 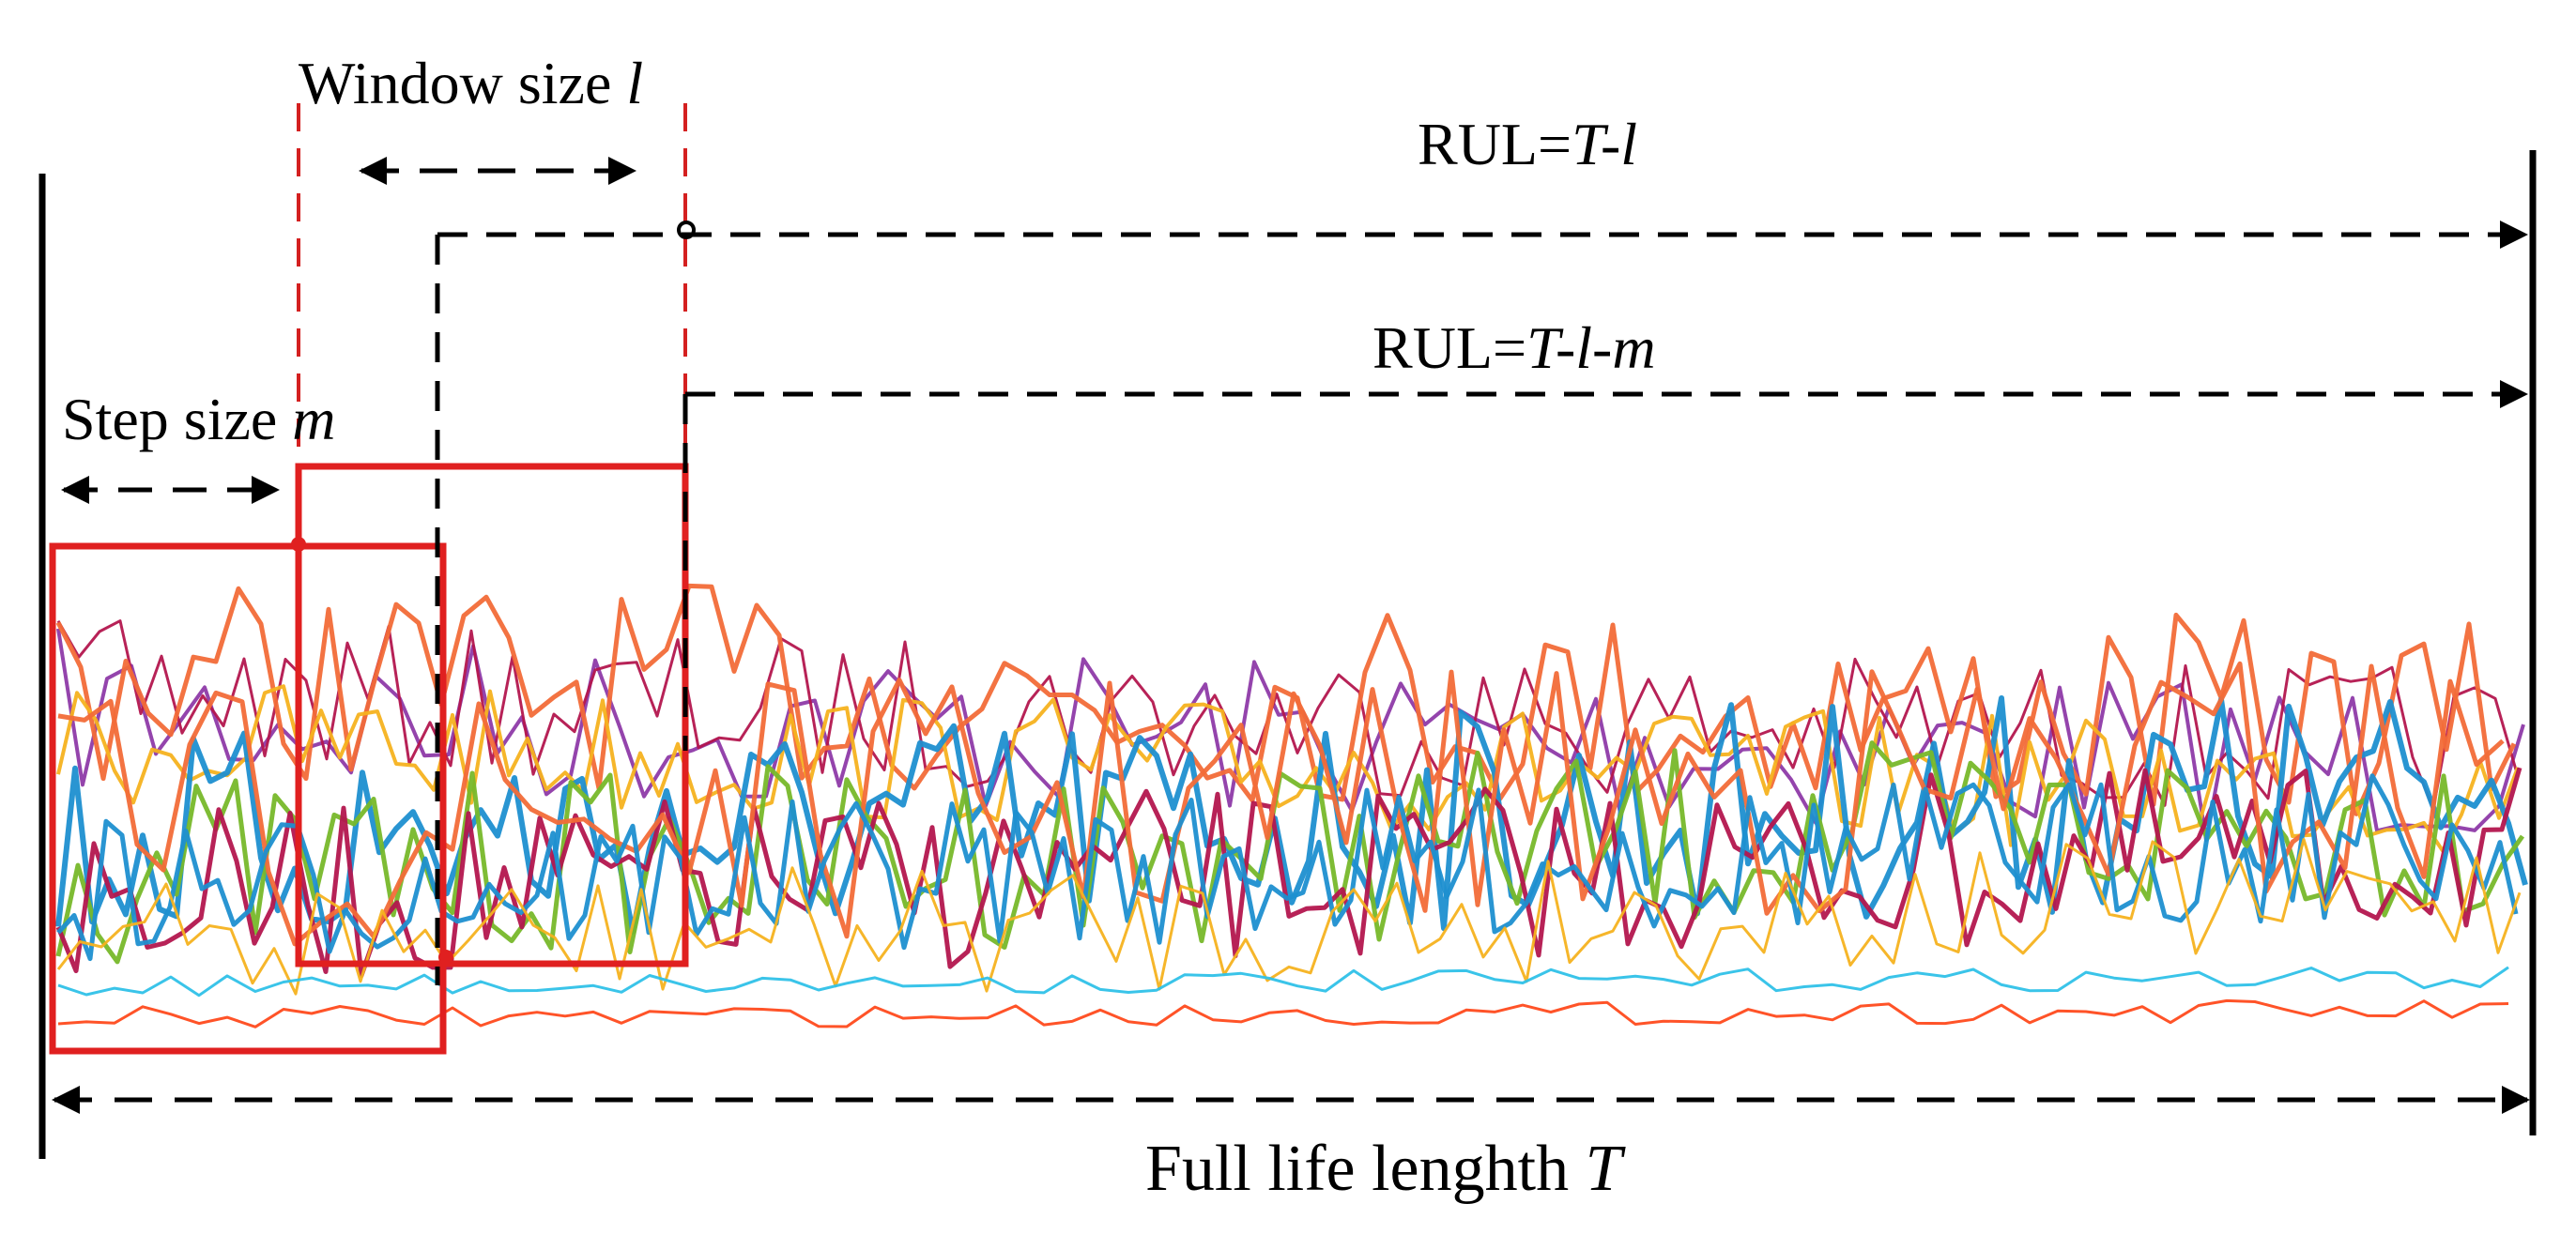 What do you see at coordinates (1514, 347) in the screenshot?
I see `rul2-label: RUL=T-l-m` at bounding box center [1514, 347].